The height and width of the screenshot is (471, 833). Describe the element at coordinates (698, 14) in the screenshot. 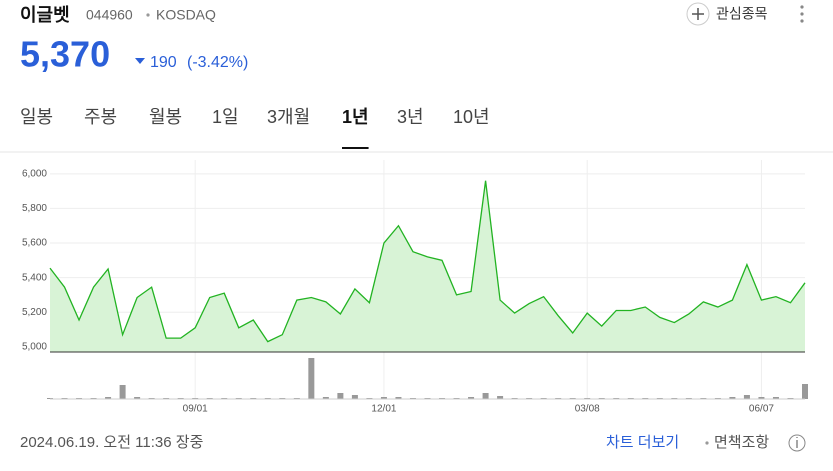

I see `plus` at that location.